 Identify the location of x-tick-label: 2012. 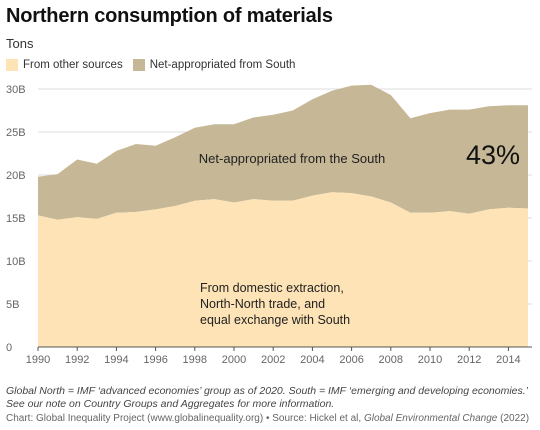
(469, 360).